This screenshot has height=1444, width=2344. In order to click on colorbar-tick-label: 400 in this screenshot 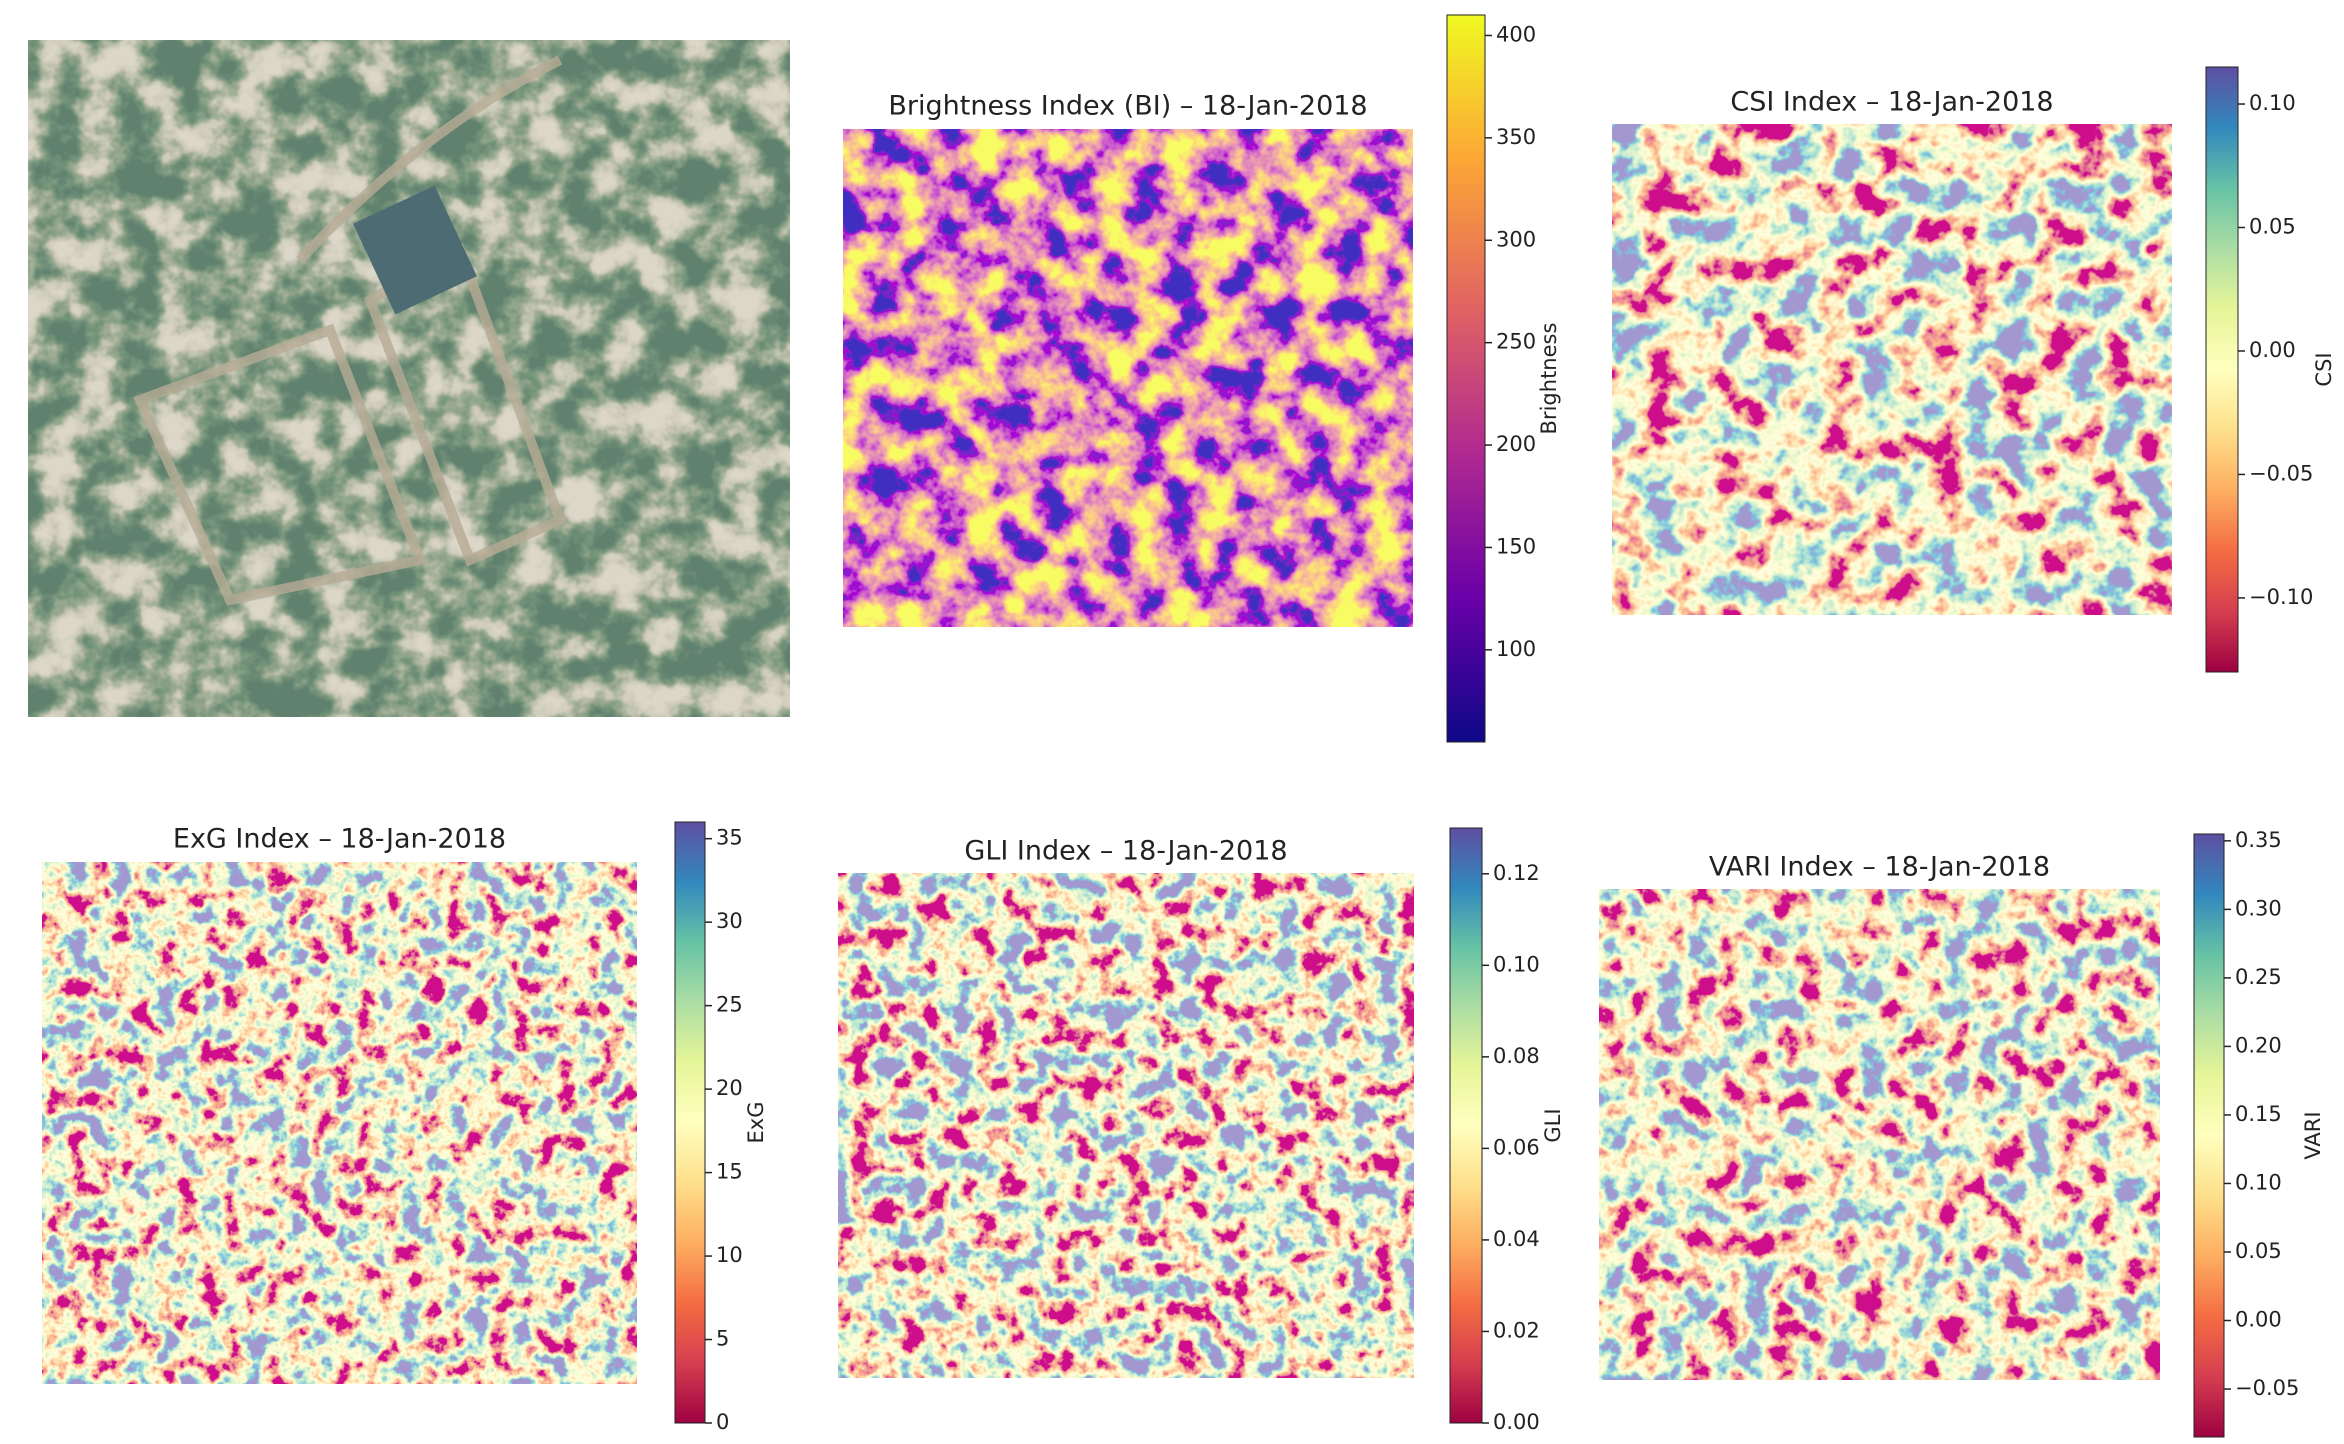, I will do `click(1516, 34)`.